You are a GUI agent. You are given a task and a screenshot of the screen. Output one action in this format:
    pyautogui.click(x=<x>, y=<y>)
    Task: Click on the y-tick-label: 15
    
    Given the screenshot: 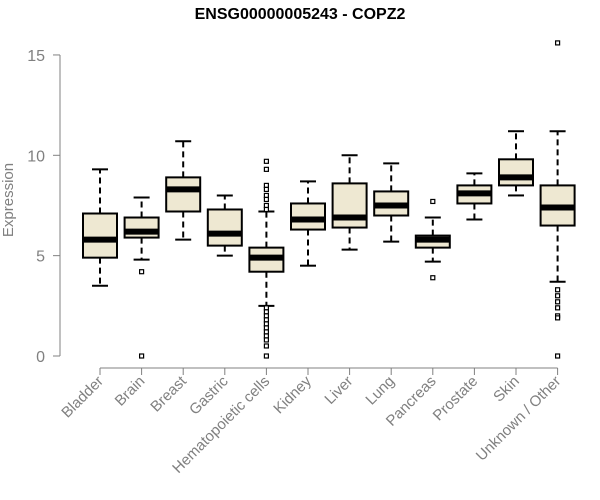 What is the action you would take?
    pyautogui.click(x=36, y=56)
    